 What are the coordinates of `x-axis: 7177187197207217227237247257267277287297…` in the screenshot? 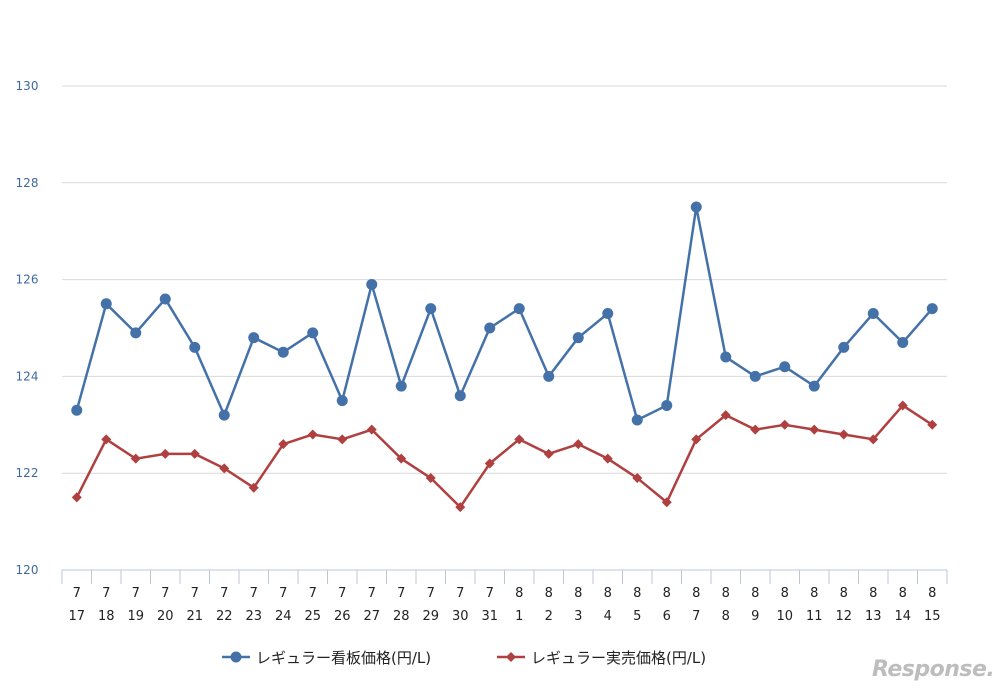 It's located at (504, 596).